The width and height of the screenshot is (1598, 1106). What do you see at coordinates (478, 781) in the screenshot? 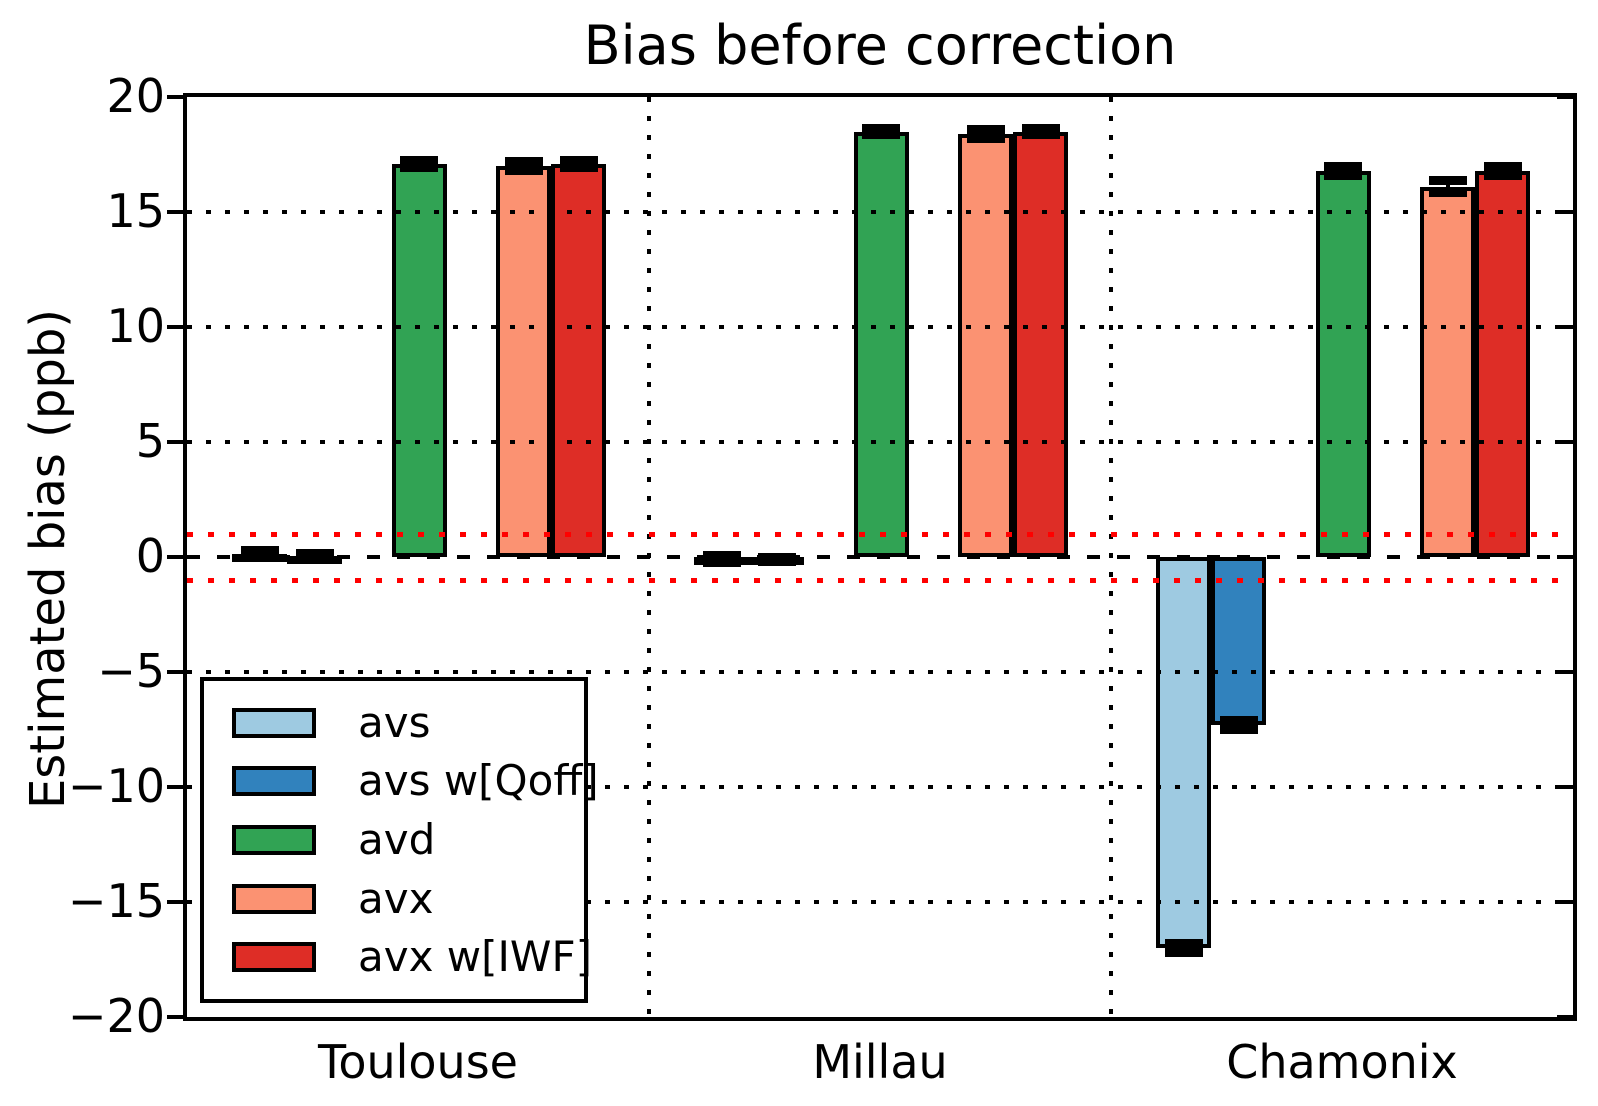
I see `legend-label: avs w[Qoff]` at bounding box center [478, 781].